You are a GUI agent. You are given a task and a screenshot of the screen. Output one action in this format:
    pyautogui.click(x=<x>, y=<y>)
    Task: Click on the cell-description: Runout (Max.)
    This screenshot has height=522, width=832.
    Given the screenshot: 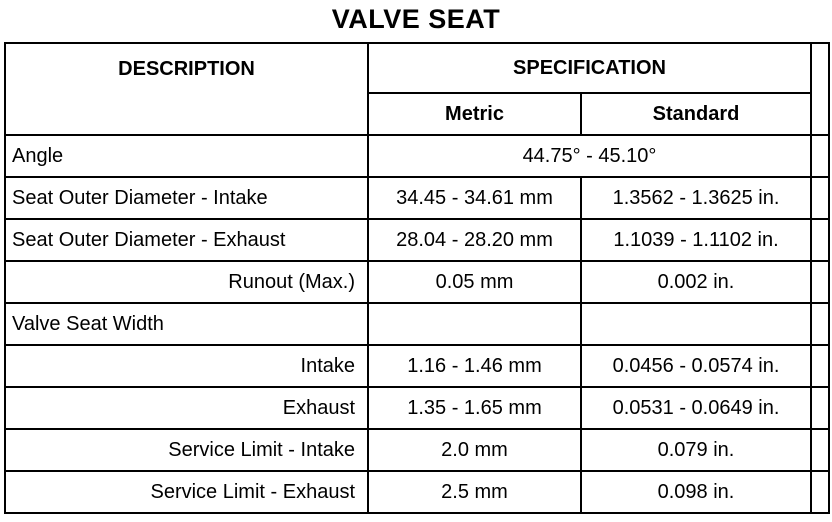 What is the action you would take?
    pyautogui.click(x=186, y=282)
    